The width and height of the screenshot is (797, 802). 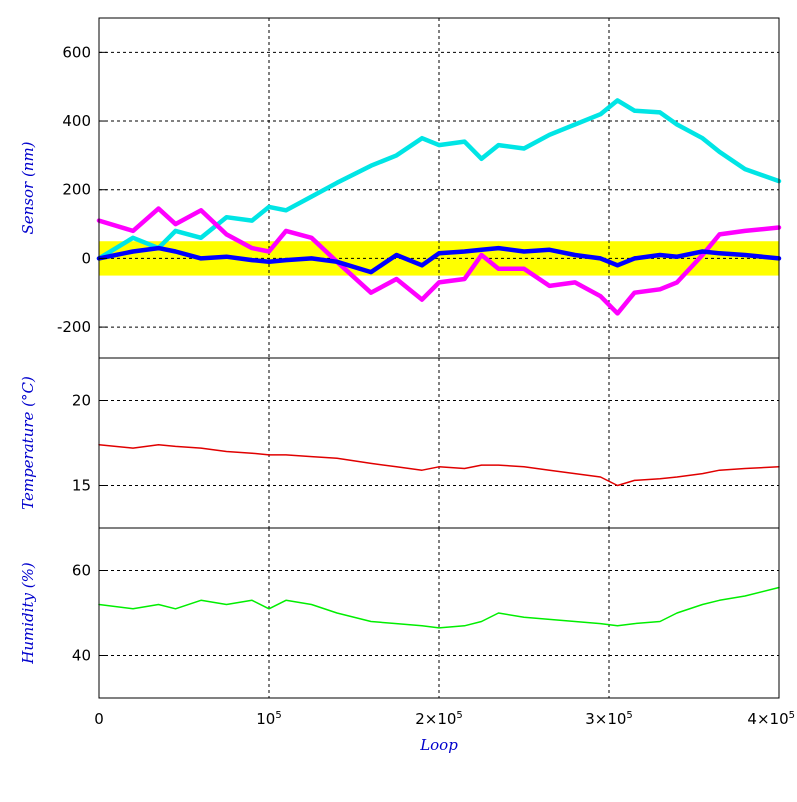 What do you see at coordinates (99, 719) in the screenshot?
I see `xtick-label: 0` at bounding box center [99, 719].